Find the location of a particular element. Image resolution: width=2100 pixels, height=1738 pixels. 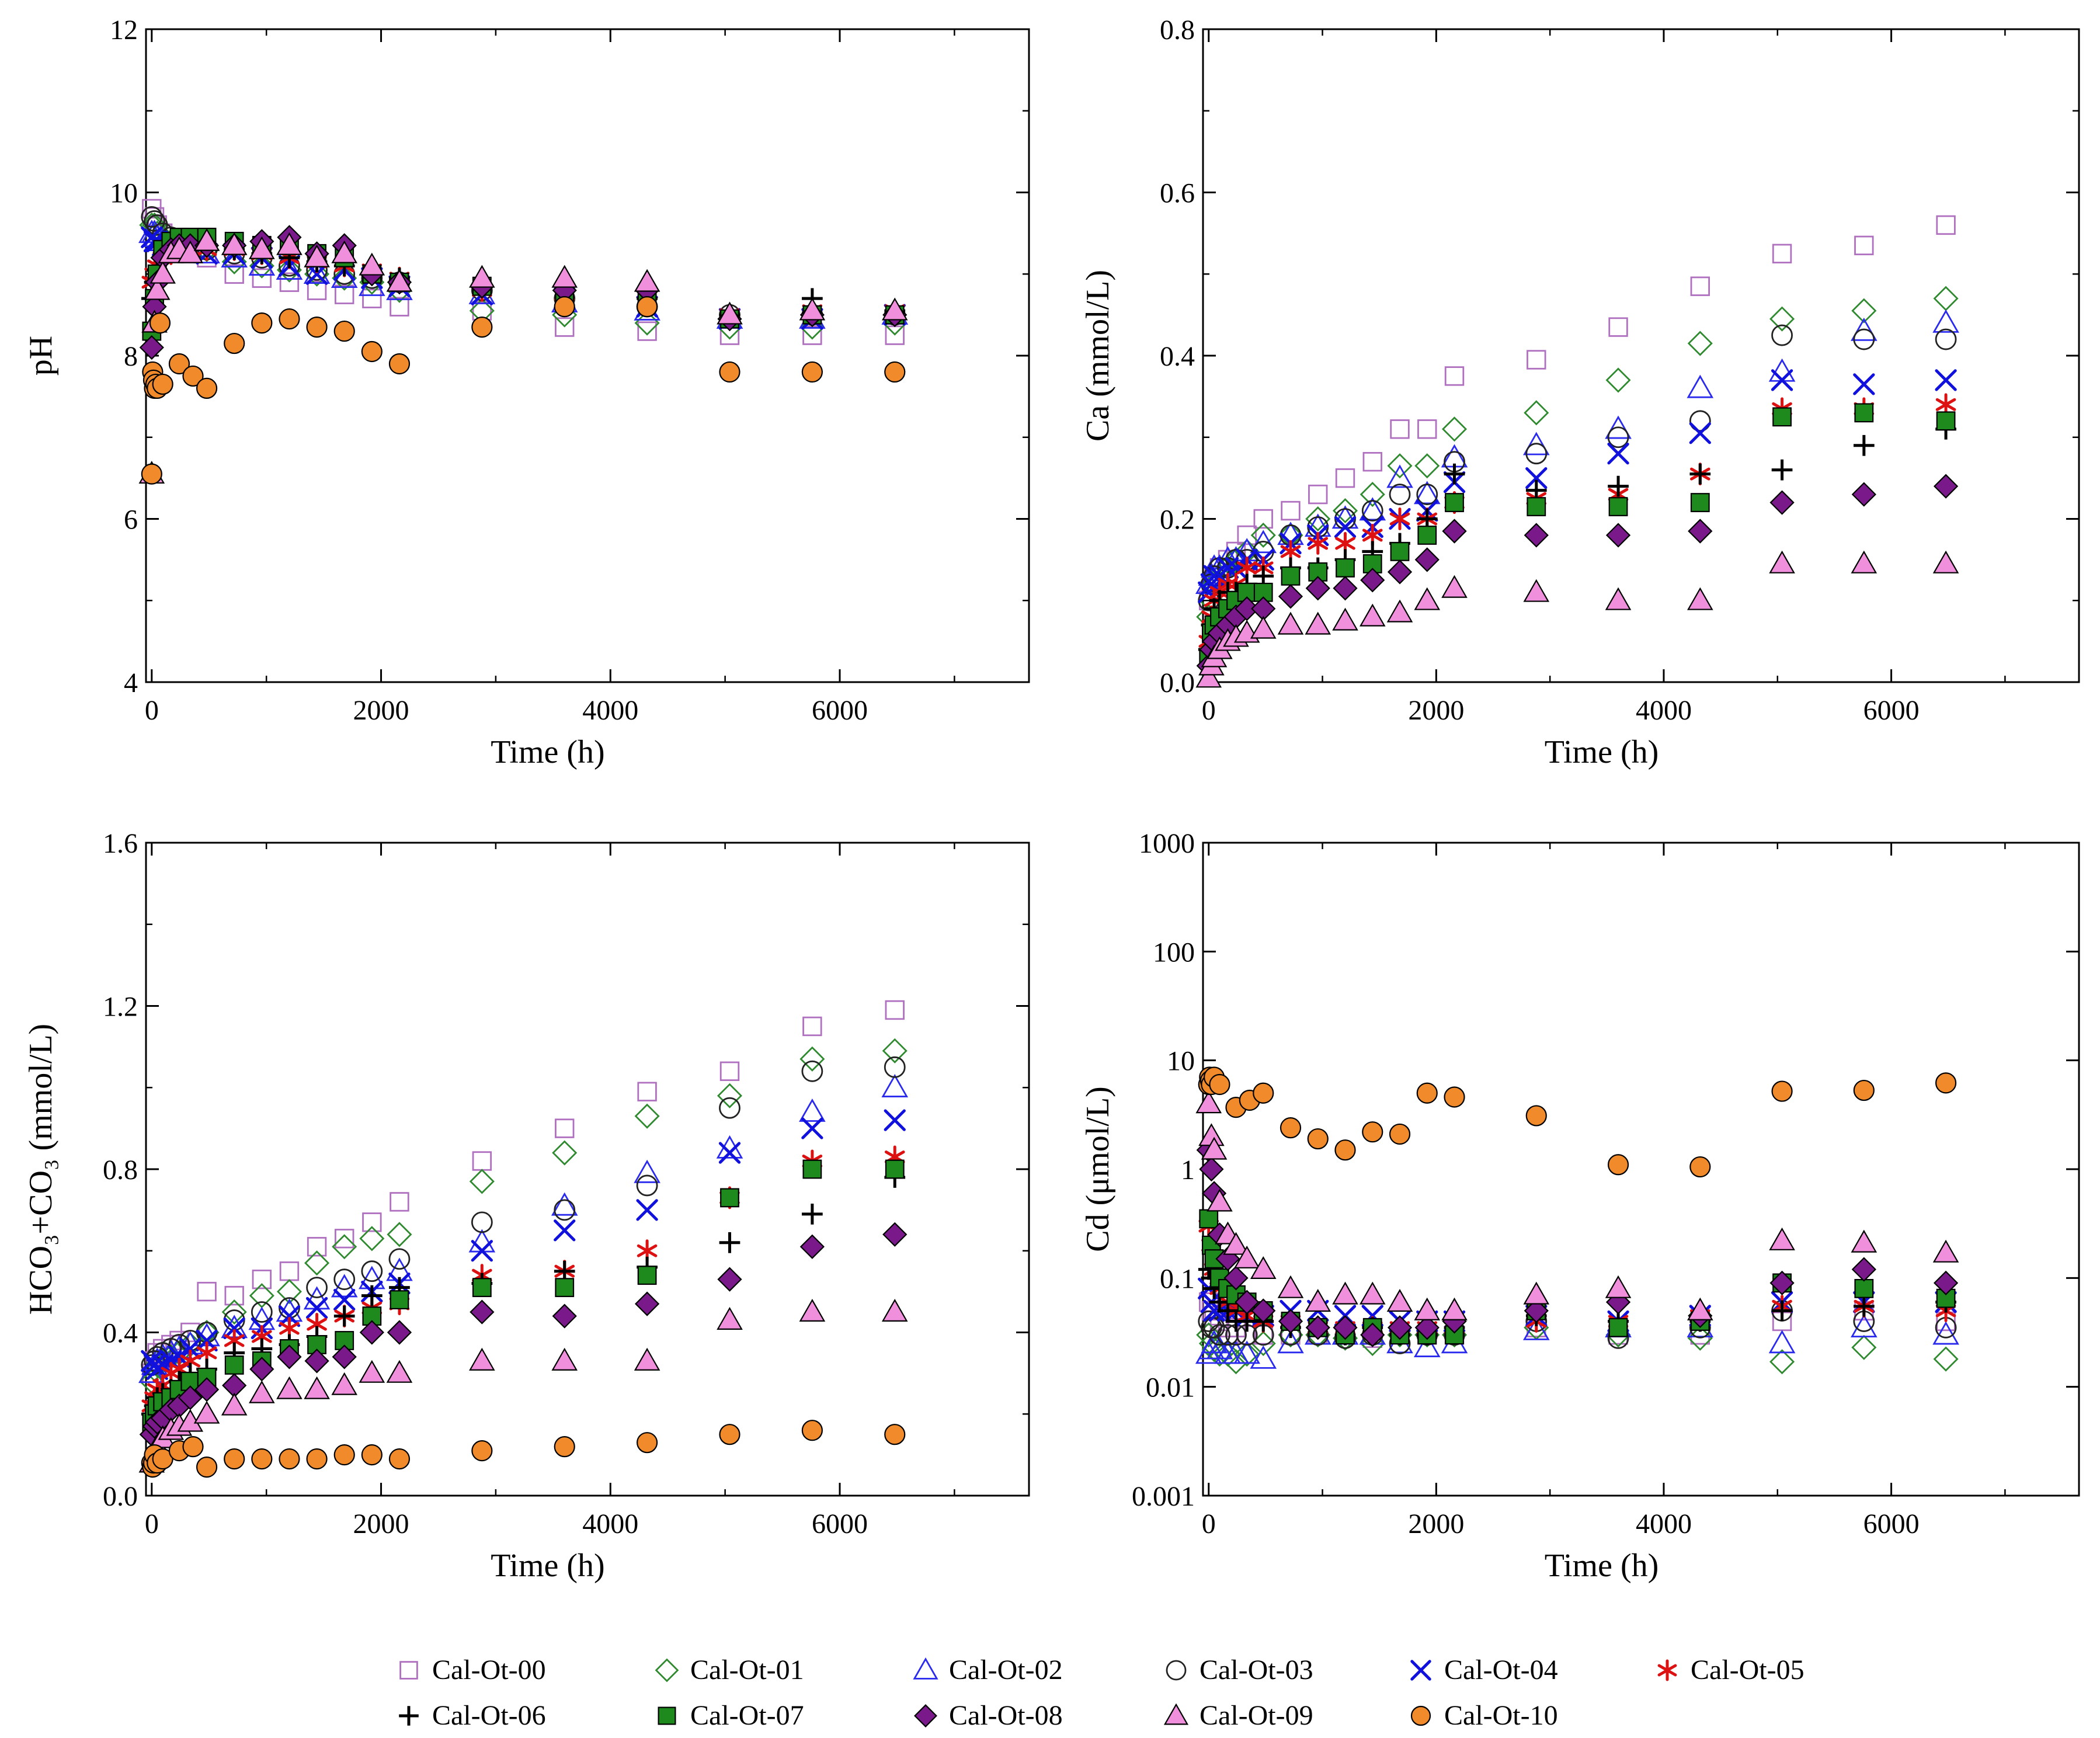

x-tick-label: 2000 is located at coordinates (381, 1523).